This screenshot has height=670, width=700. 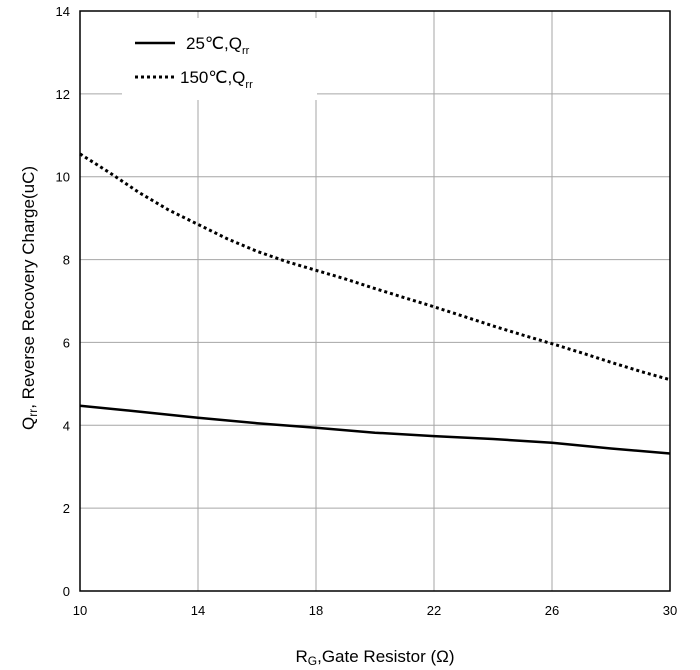 What do you see at coordinates (66, 508) in the screenshot?
I see `y-tick-label: 2` at bounding box center [66, 508].